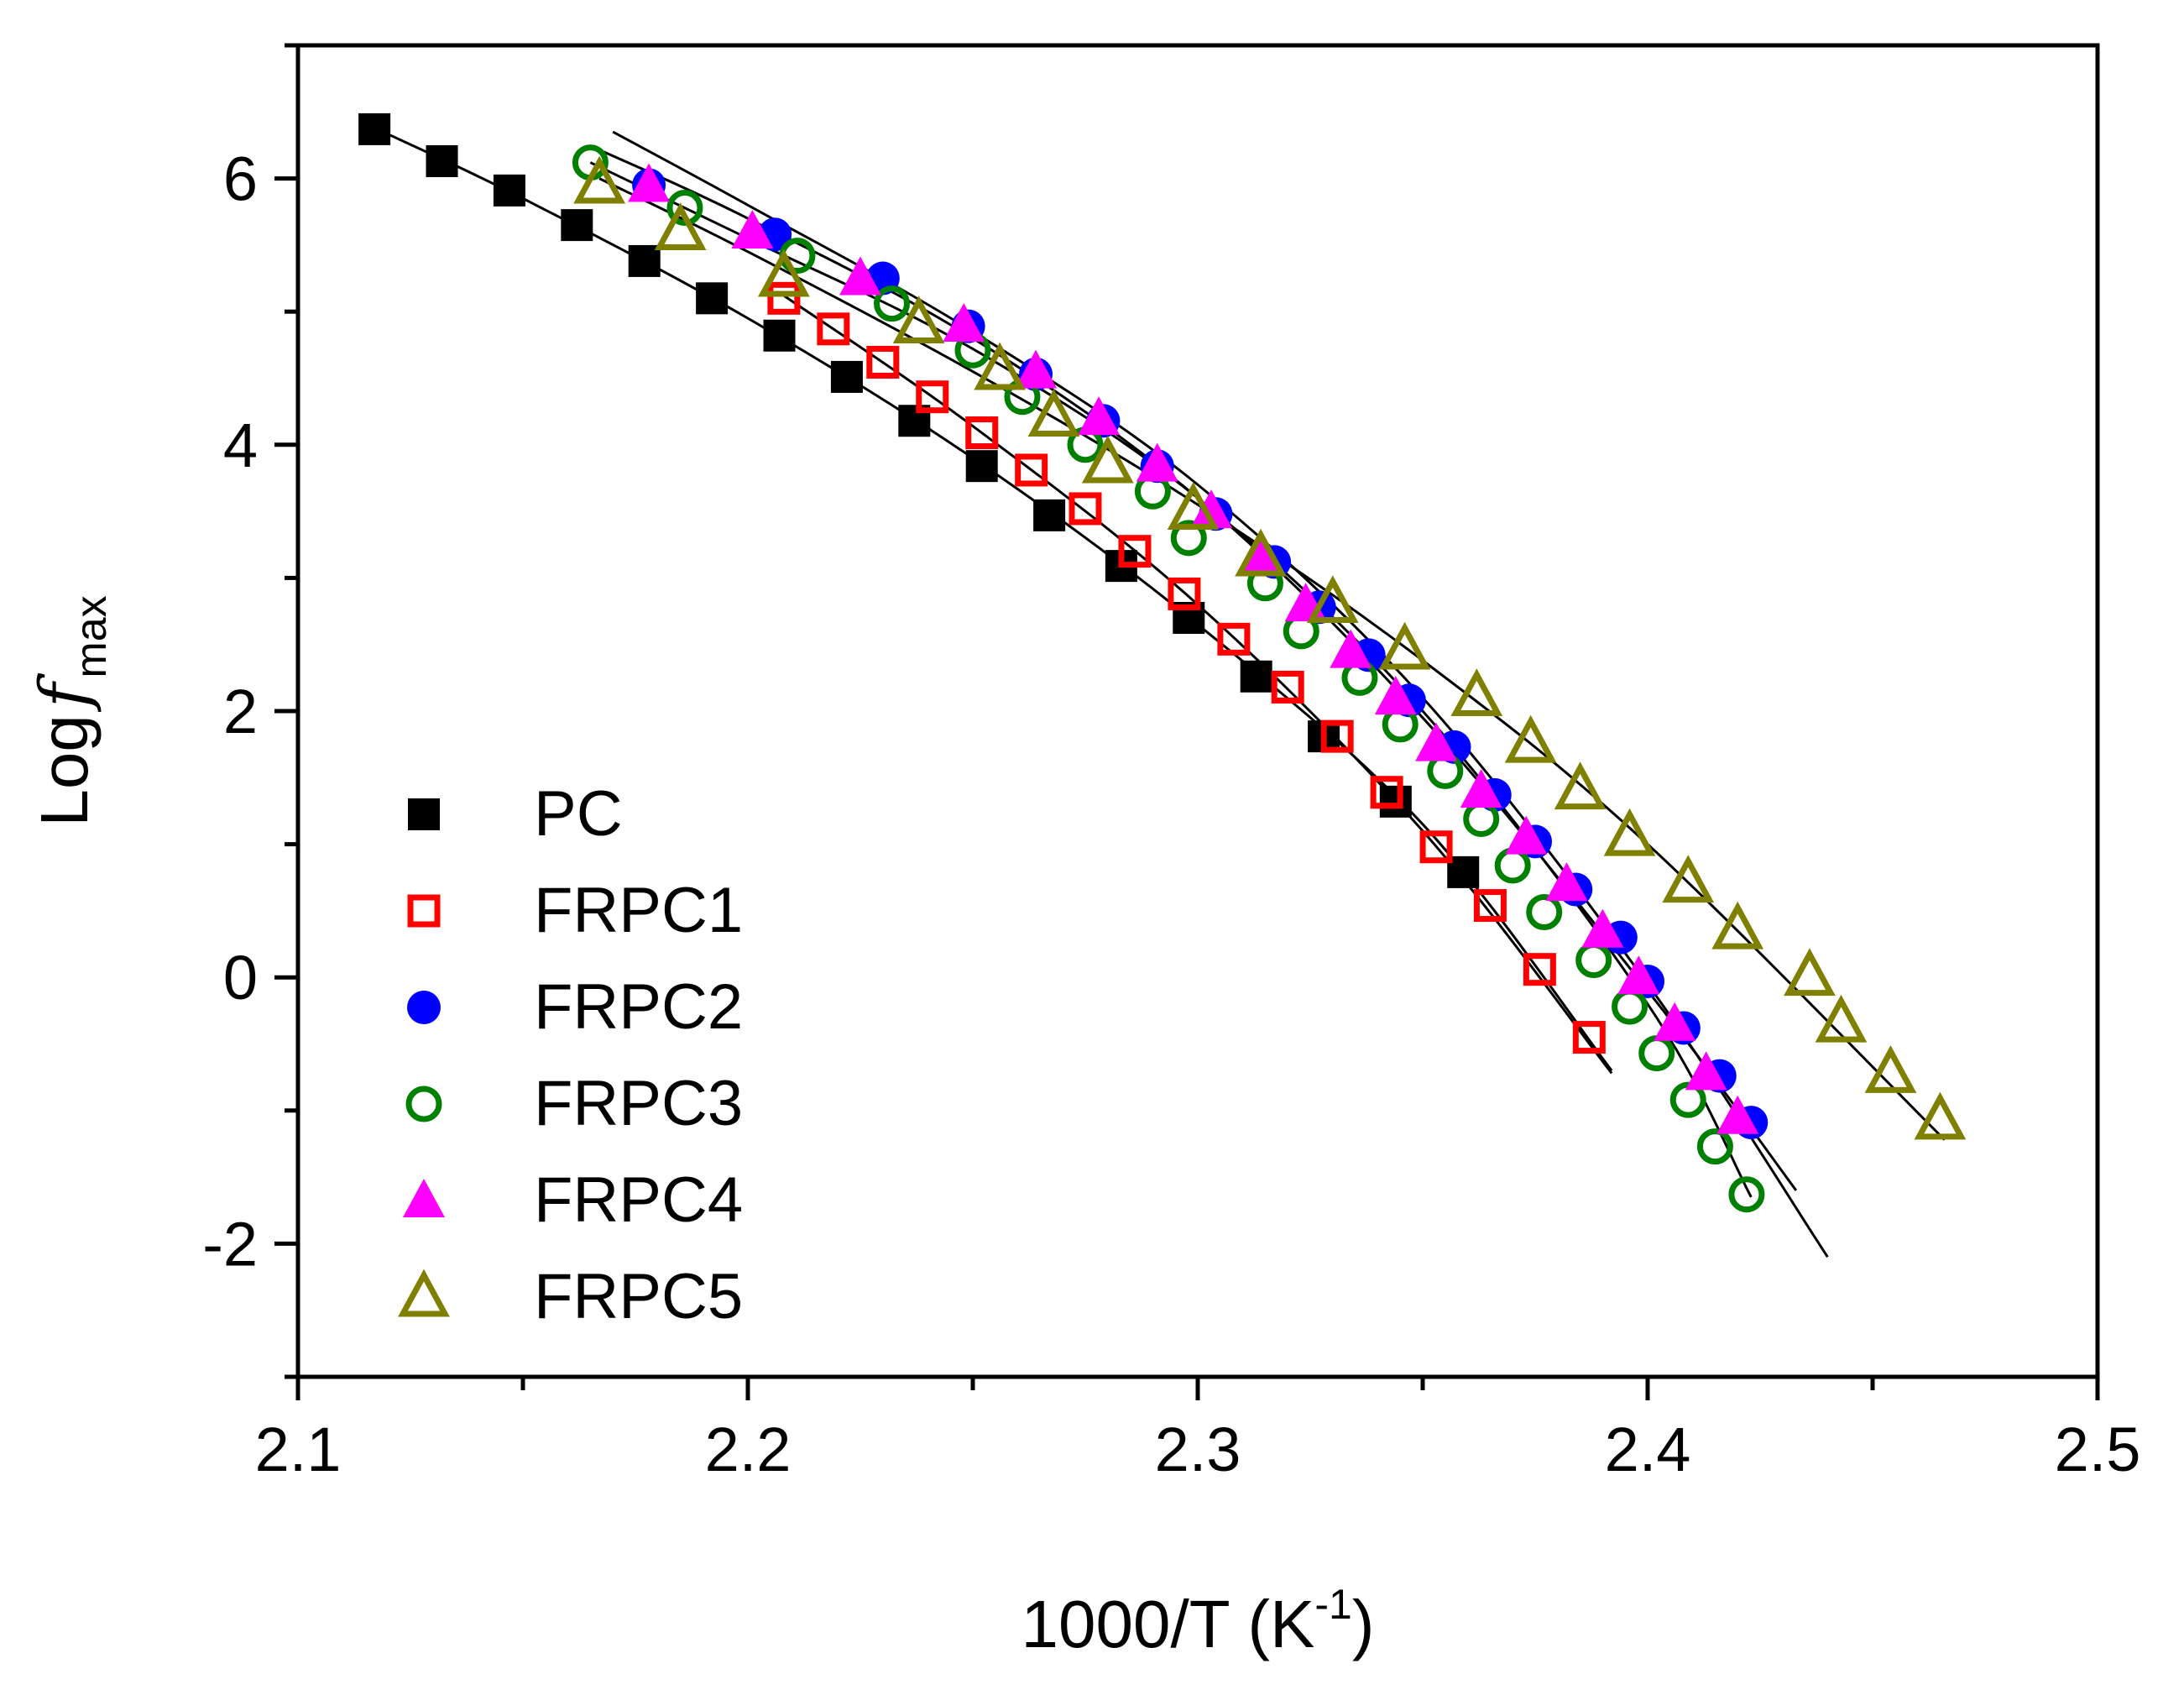  I want to click on x-tick-label: 2.4, so click(1648, 1449).